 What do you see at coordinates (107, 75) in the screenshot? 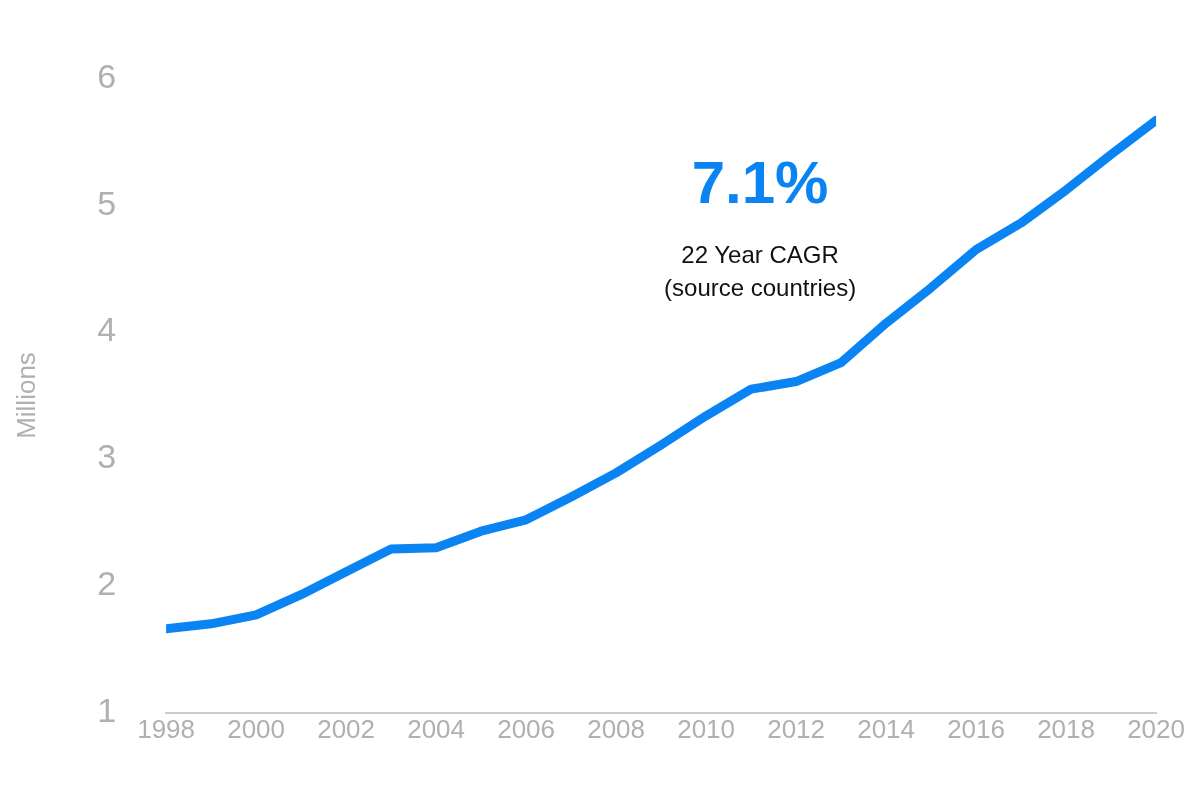
I see `y-tick-label: 6` at bounding box center [107, 75].